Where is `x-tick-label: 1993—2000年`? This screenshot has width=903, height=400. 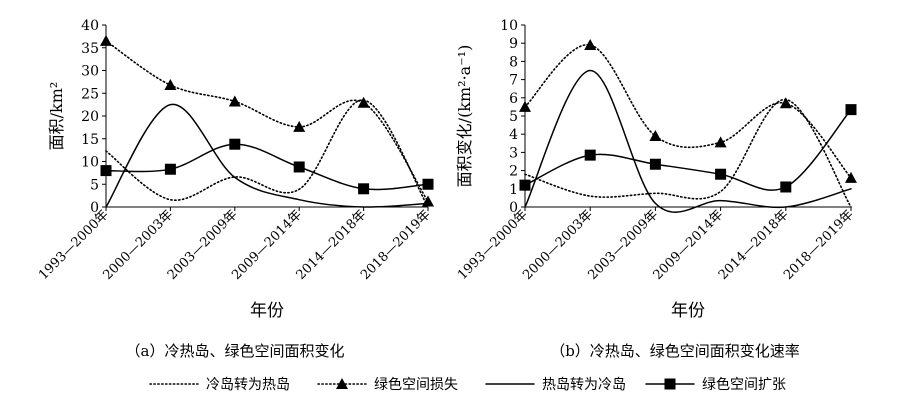 x-tick-label: 1993—2000年 is located at coordinates (493, 245).